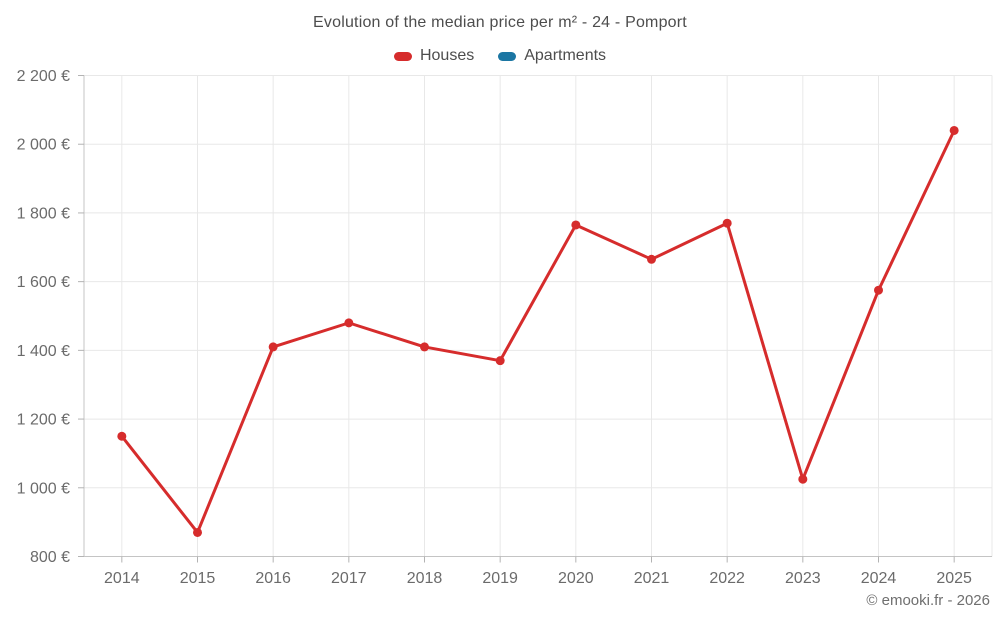 This screenshot has width=1000, height=625. Describe the element at coordinates (43, 213) in the screenshot. I see `y-axis-tick-label: 1 800 €` at that location.